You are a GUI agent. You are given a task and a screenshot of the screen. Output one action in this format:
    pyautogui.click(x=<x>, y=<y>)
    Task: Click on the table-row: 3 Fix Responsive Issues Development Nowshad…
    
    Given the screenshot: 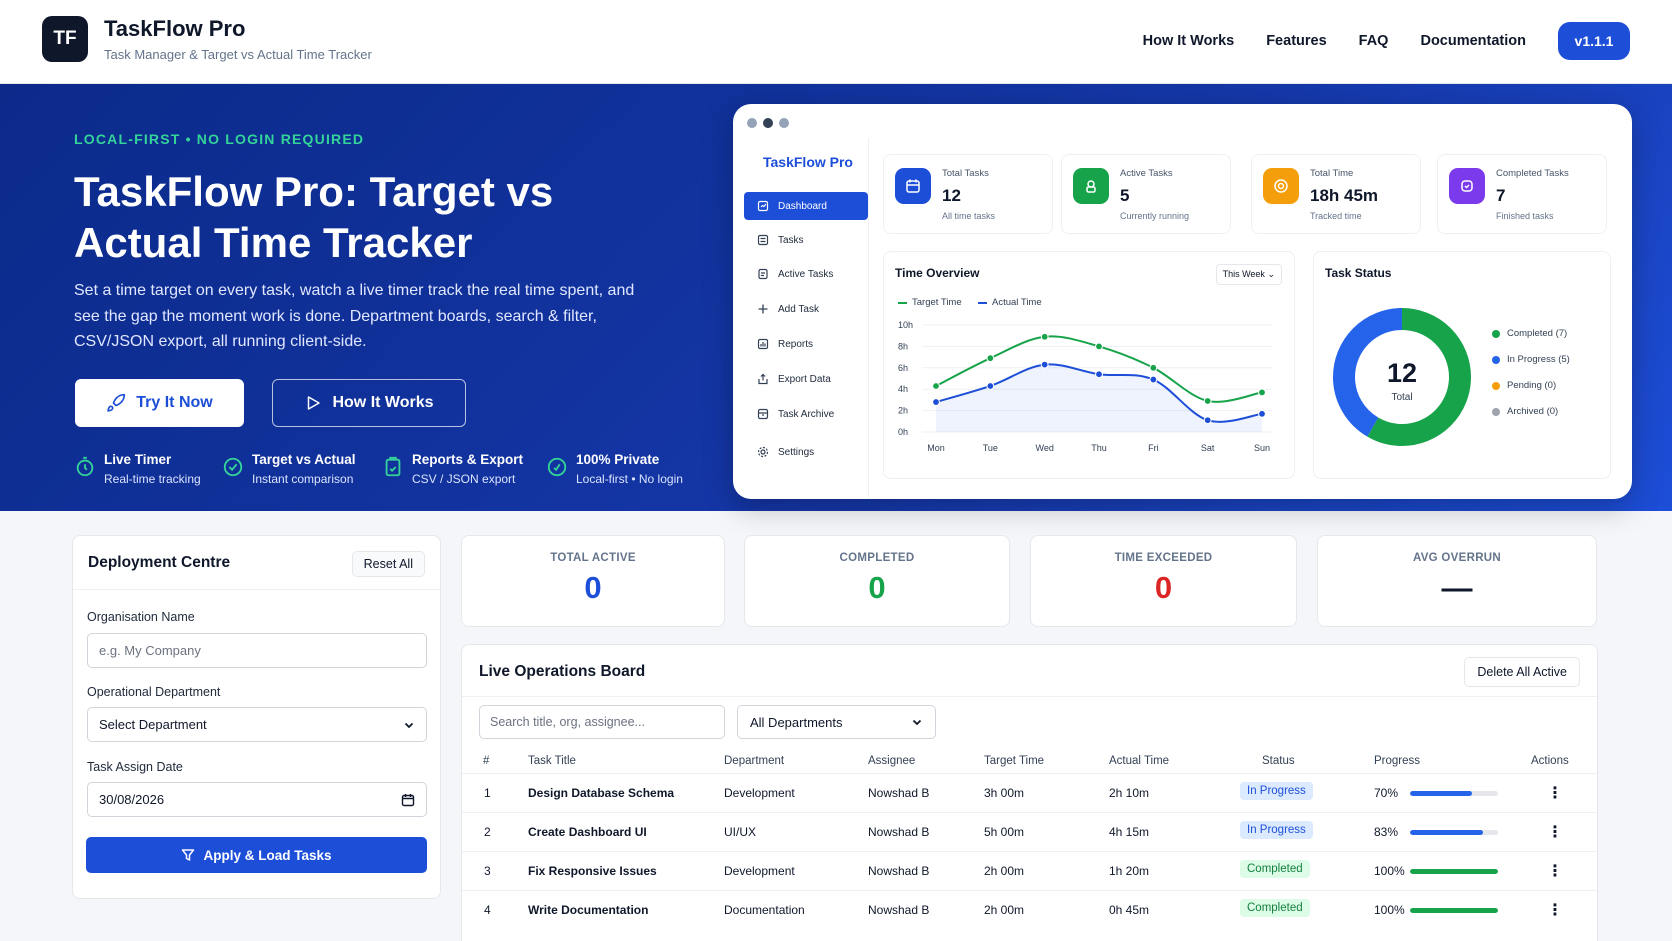 What is the action you would take?
    pyautogui.click(x=1030, y=870)
    